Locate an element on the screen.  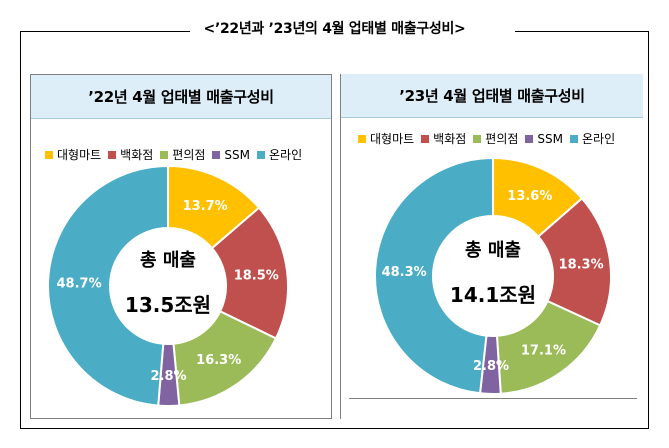
frame-top-left is located at coordinates (105, 31).